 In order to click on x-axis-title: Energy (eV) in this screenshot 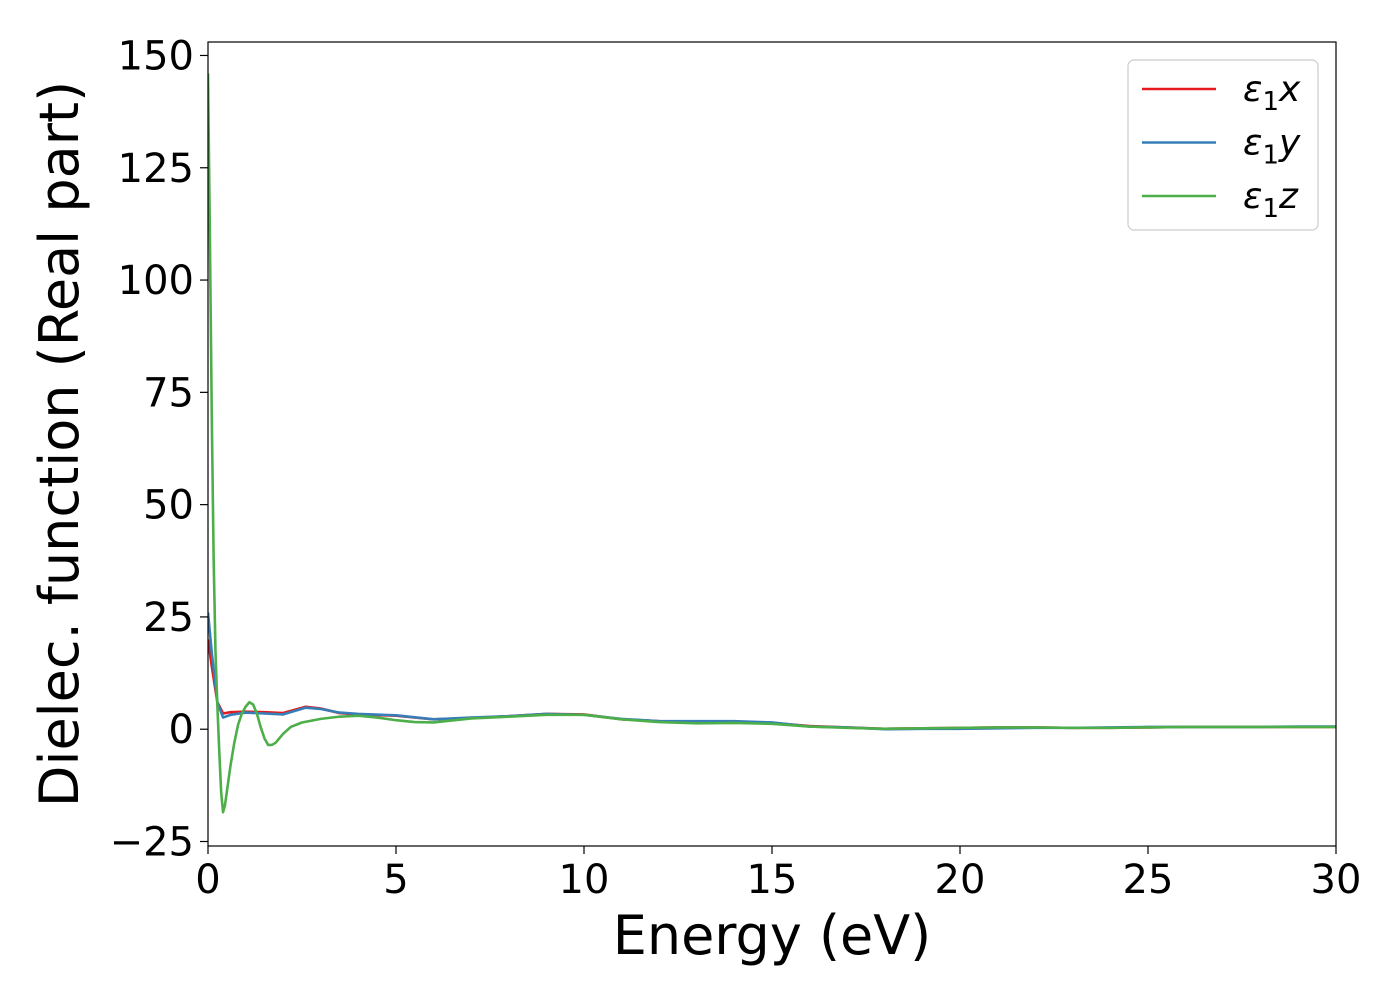, I will do `click(772, 935)`.